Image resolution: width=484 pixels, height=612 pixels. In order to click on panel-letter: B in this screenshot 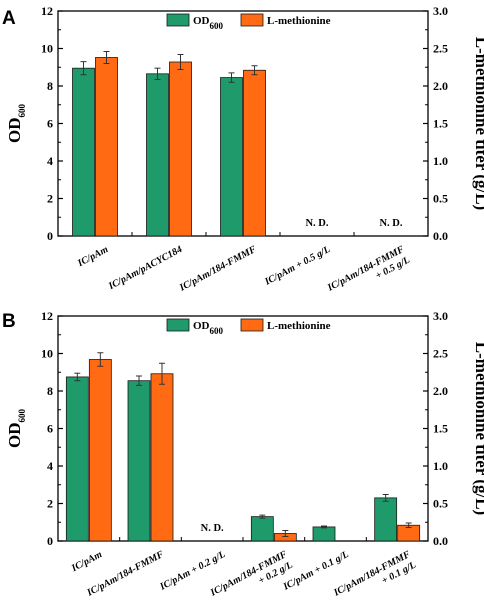, I will do `click(9, 321)`.